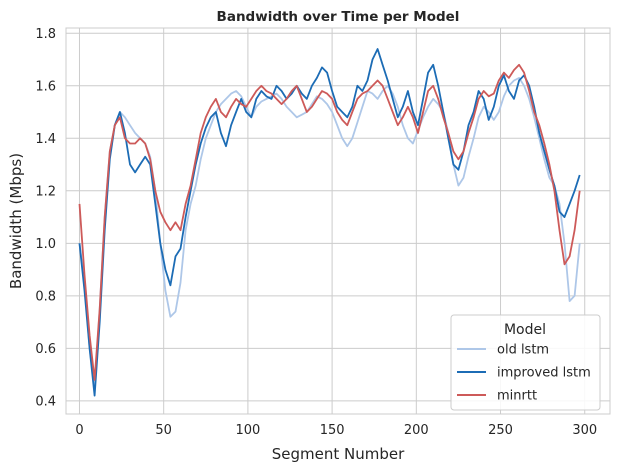 The width and height of the screenshot is (617, 473). What do you see at coordinates (247, 430) in the screenshot?
I see `x-tick-label: 100` at bounding box center [247, 430].